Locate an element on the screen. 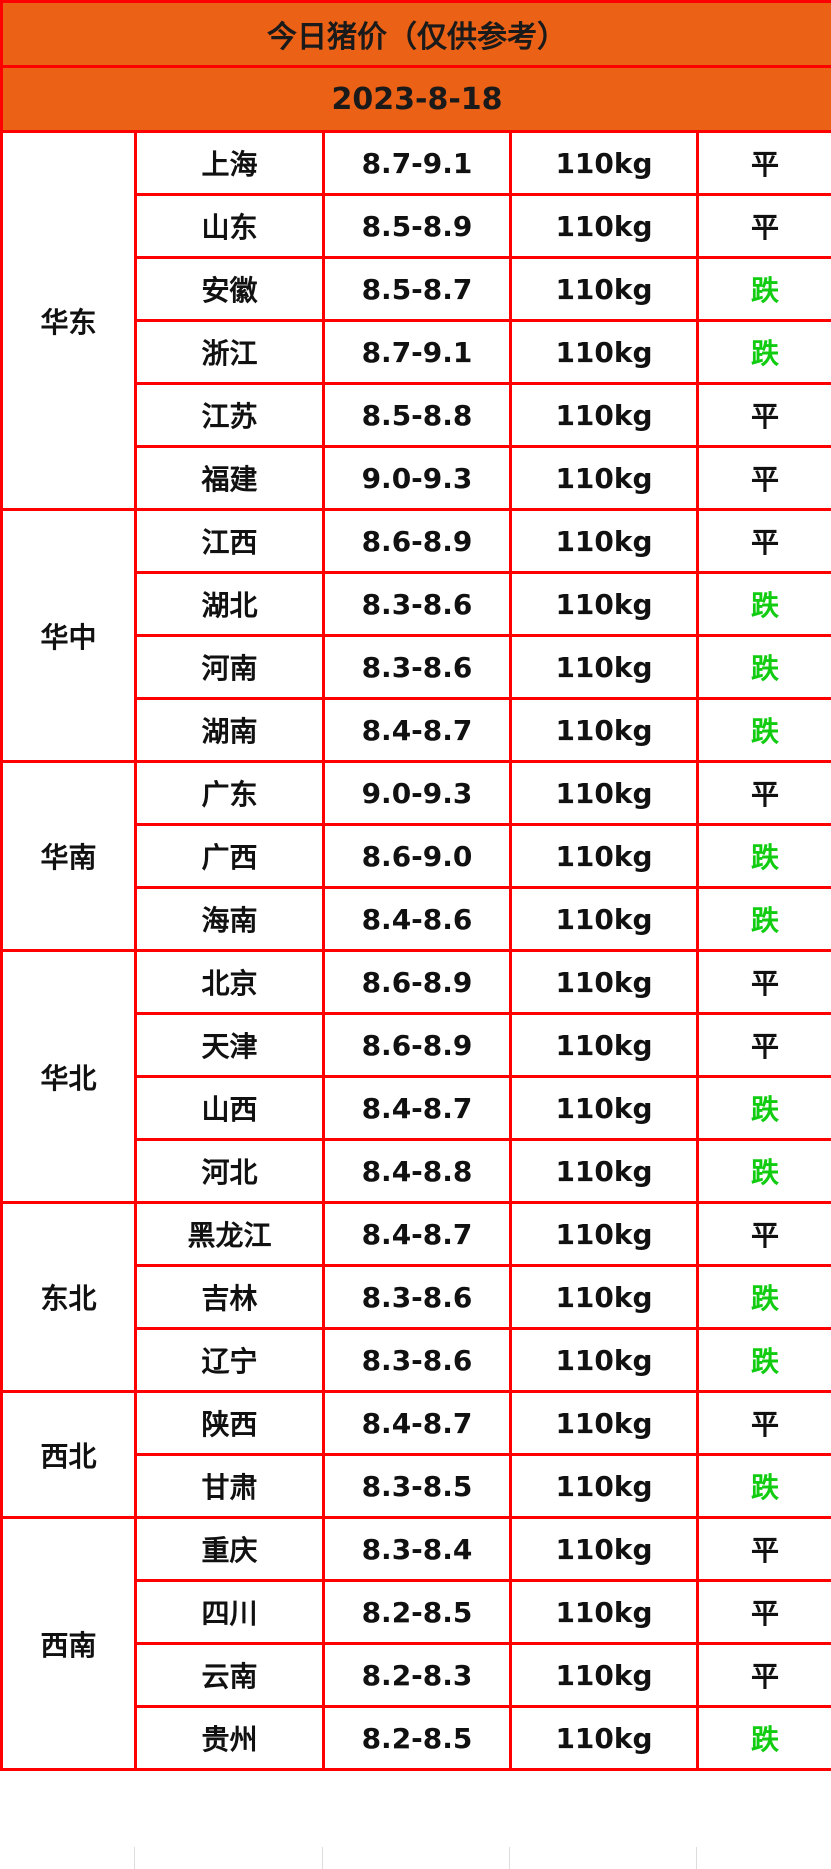 The image size is (831, 1869). province-cell: 河北 is located at coordinates (229, 1171).